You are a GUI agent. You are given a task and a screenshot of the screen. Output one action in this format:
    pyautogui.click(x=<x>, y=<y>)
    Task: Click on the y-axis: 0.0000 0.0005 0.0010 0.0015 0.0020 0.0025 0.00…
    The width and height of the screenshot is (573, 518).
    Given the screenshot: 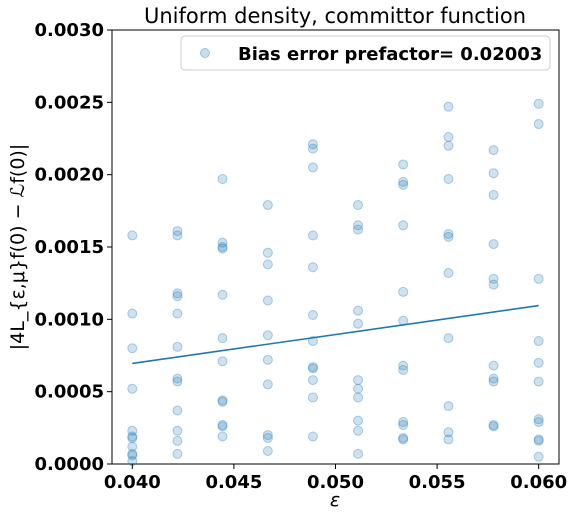 What is the action you would take?
    pyautogui.click(x=73, y=247)
    